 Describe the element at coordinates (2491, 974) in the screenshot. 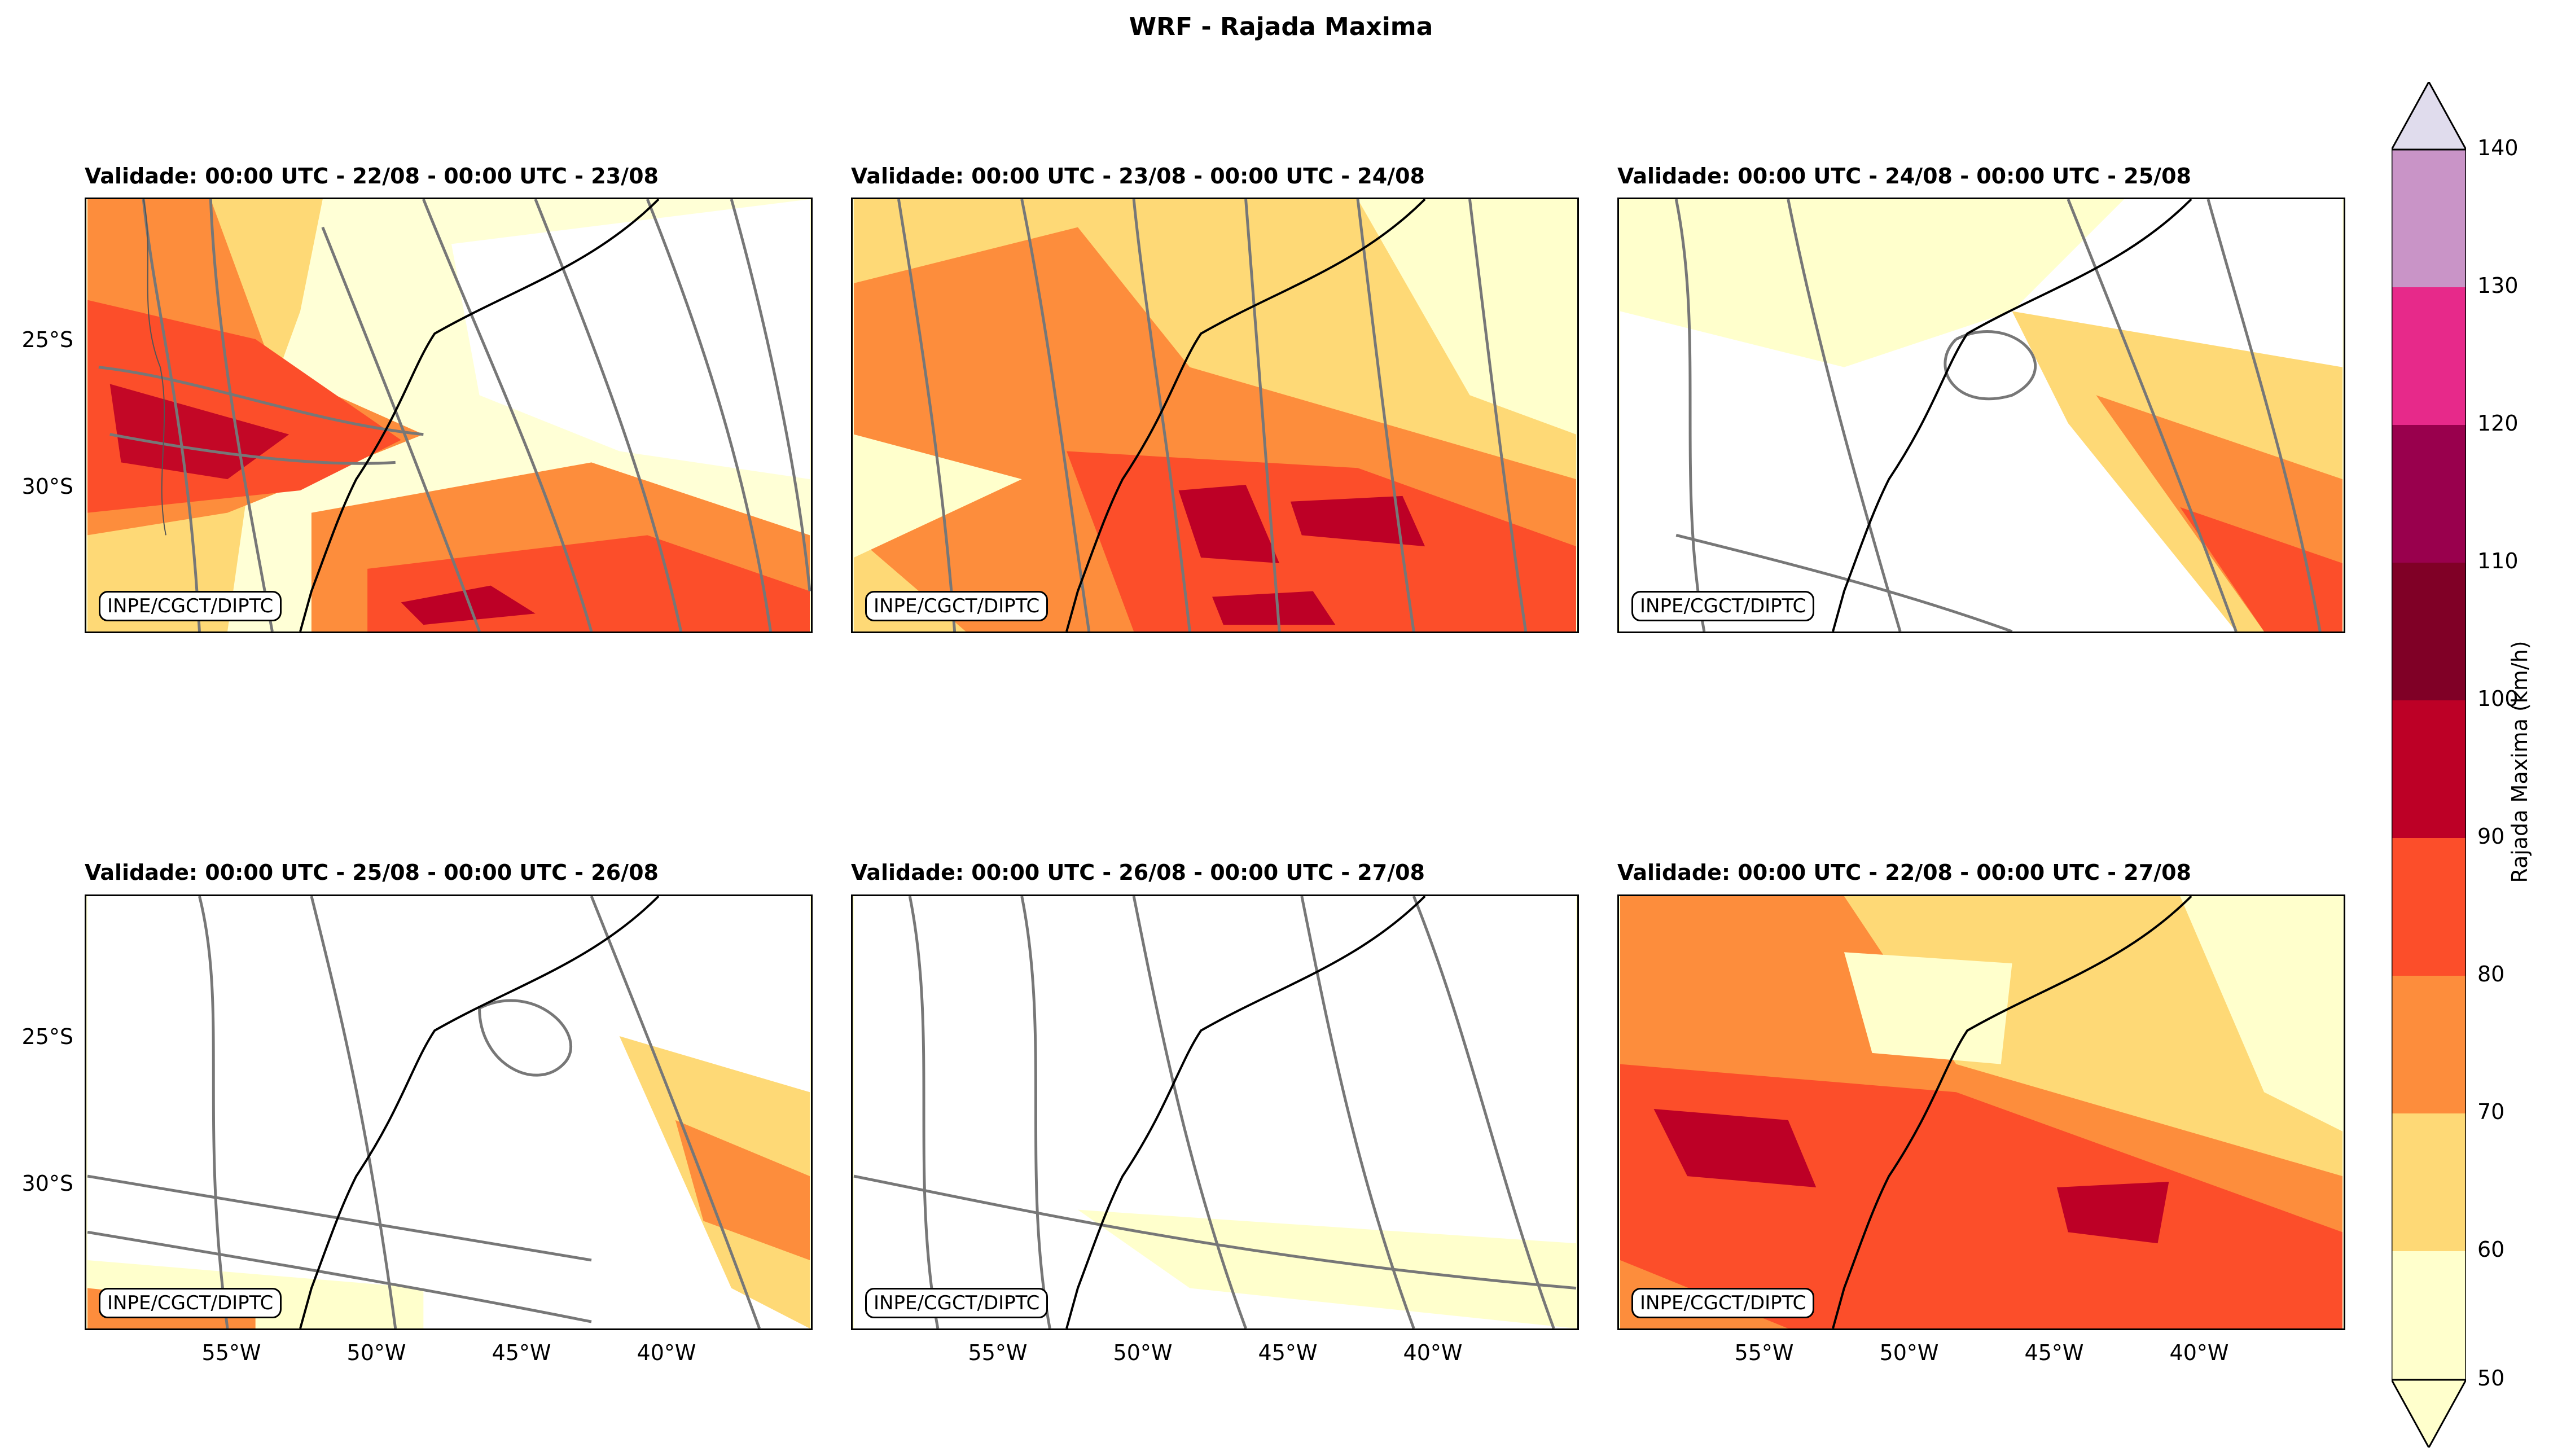

I see `colorbar-tick-80: 80` at that location.